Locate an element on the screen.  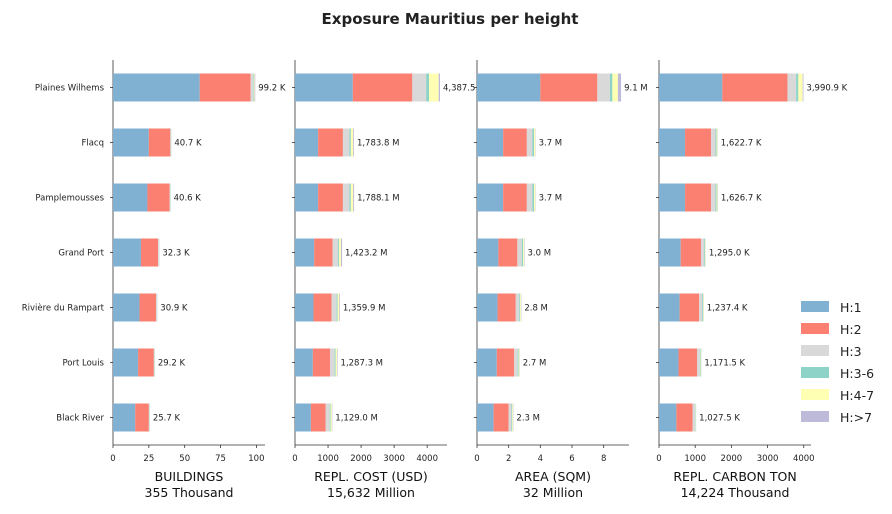
data-label: 32.3 K is located at coordinates (176, 254).